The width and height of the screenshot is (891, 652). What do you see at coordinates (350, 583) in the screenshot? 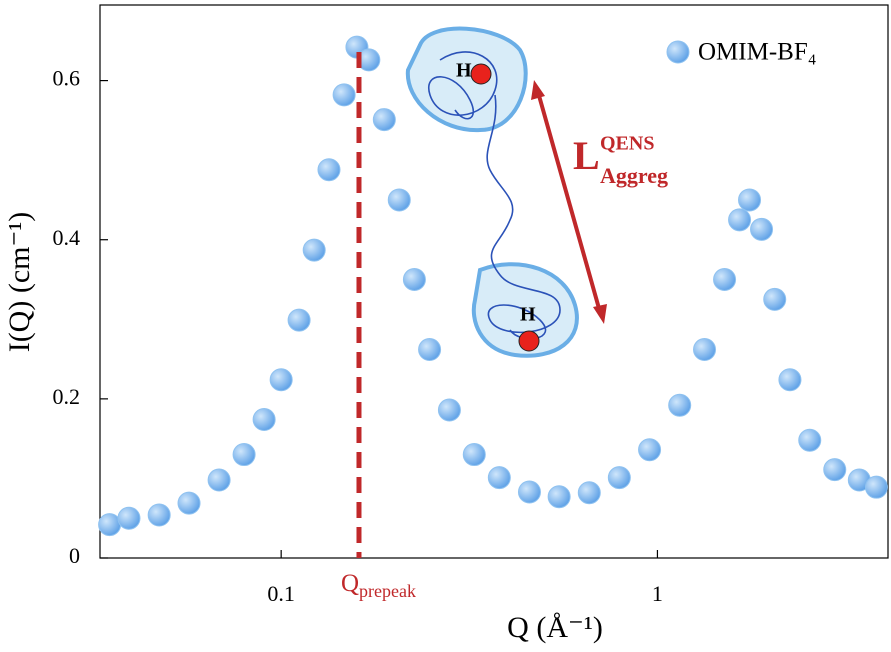
I see `prepeak-main: Q` at bounding box center [350, 583].